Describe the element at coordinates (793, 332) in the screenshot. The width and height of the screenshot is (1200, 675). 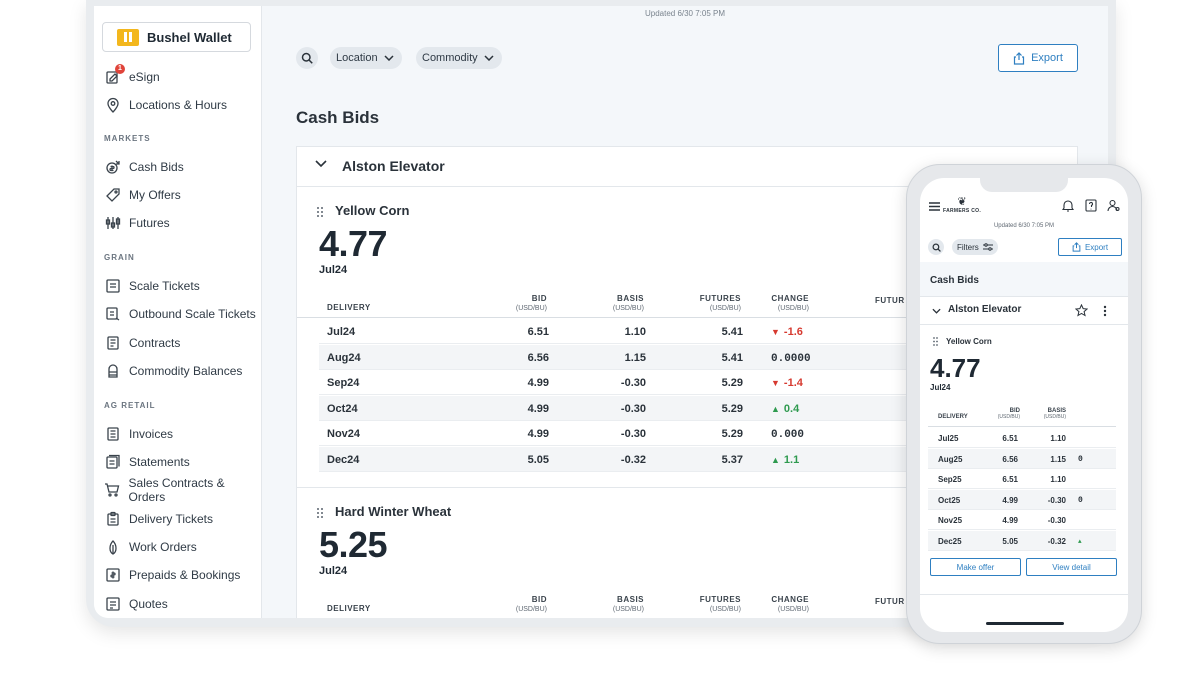
I see `change-value: -1.6` at that location.